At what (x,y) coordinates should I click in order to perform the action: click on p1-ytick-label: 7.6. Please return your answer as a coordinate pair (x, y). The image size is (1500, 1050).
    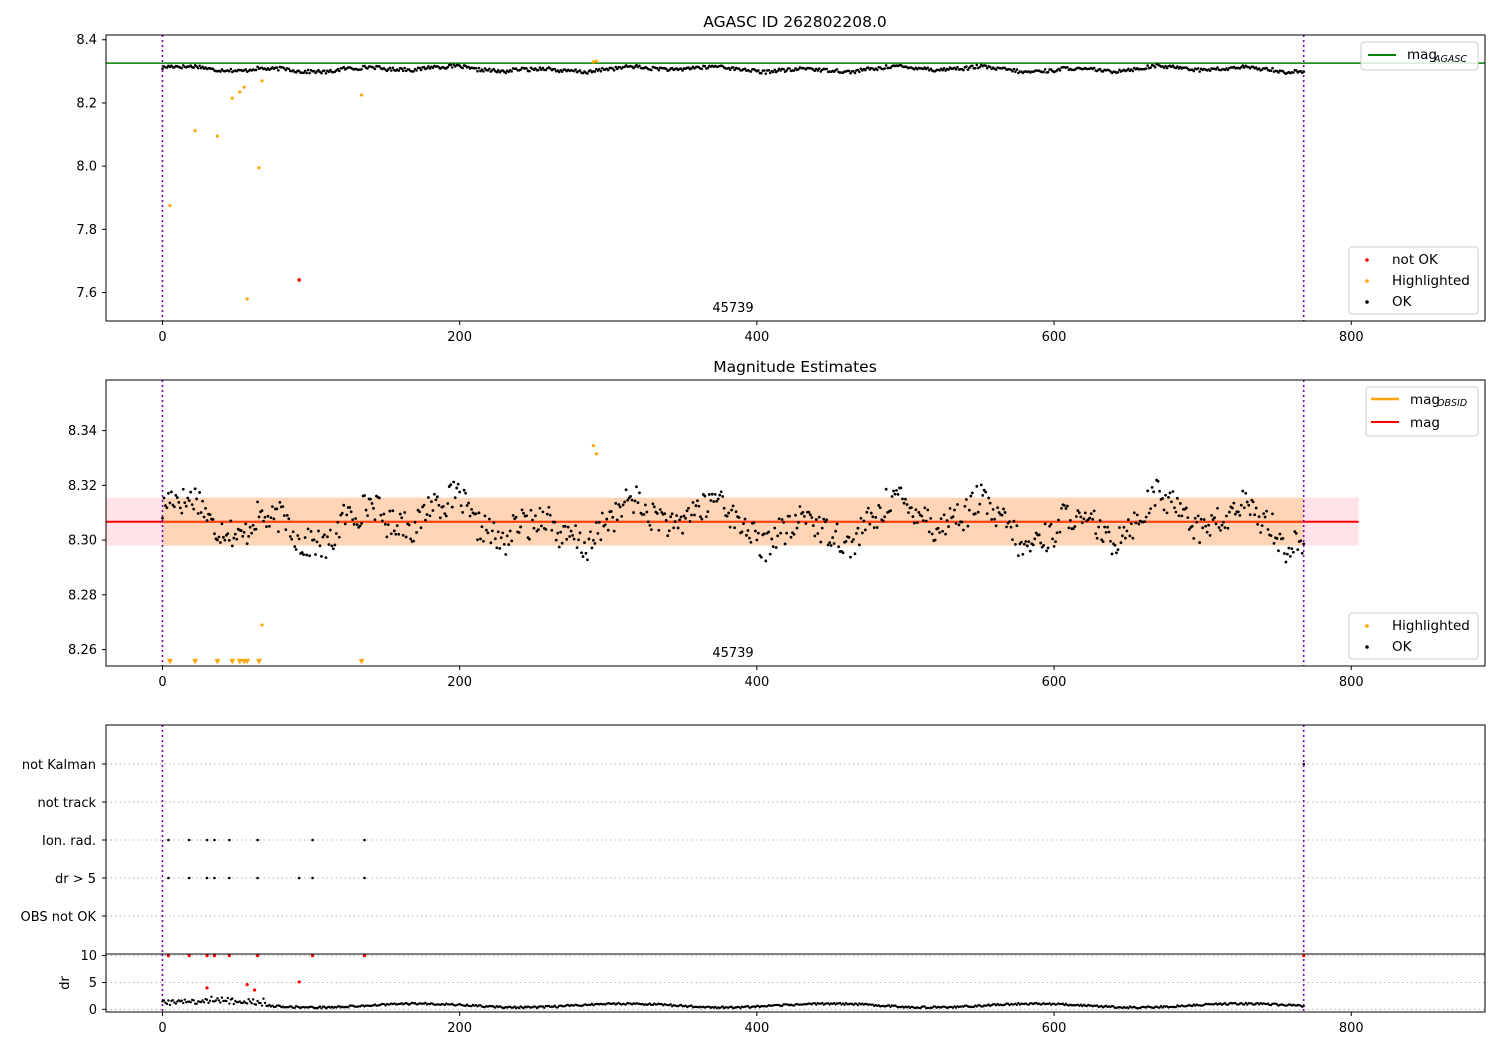
    Looking at the image, I should click on (86, 293).